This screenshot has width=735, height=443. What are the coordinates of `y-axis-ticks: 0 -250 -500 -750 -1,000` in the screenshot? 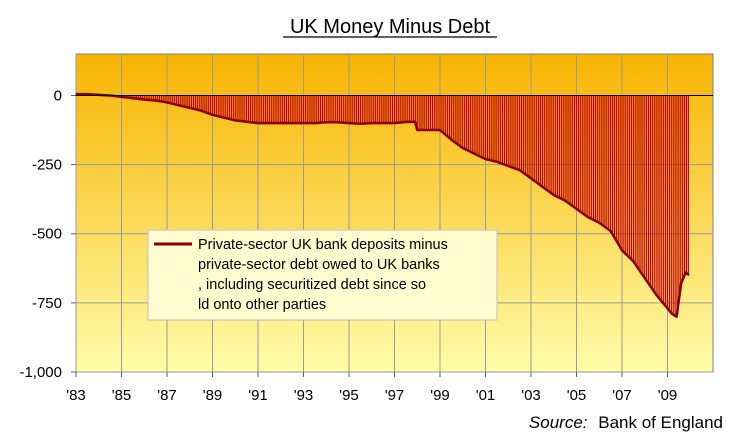 It's located at (47, 234).